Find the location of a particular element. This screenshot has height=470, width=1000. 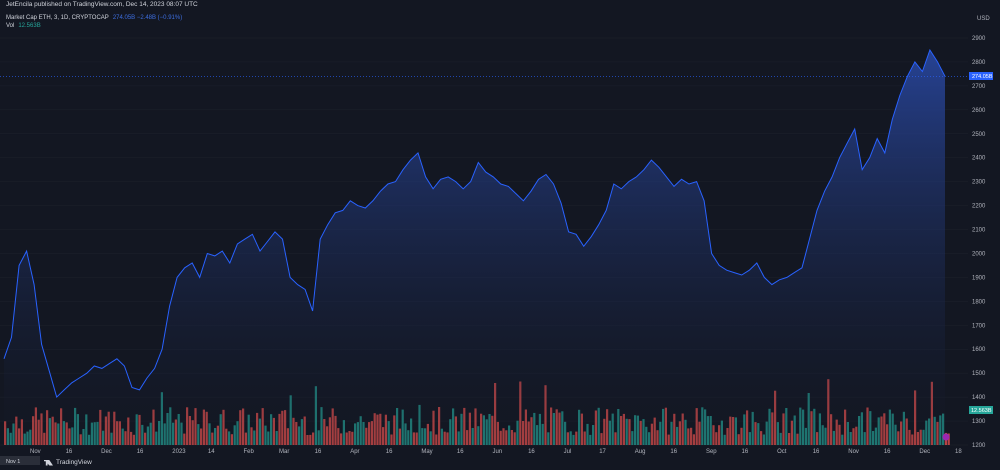

price-tick-label: 2700 is located at coordinates (979, 87).